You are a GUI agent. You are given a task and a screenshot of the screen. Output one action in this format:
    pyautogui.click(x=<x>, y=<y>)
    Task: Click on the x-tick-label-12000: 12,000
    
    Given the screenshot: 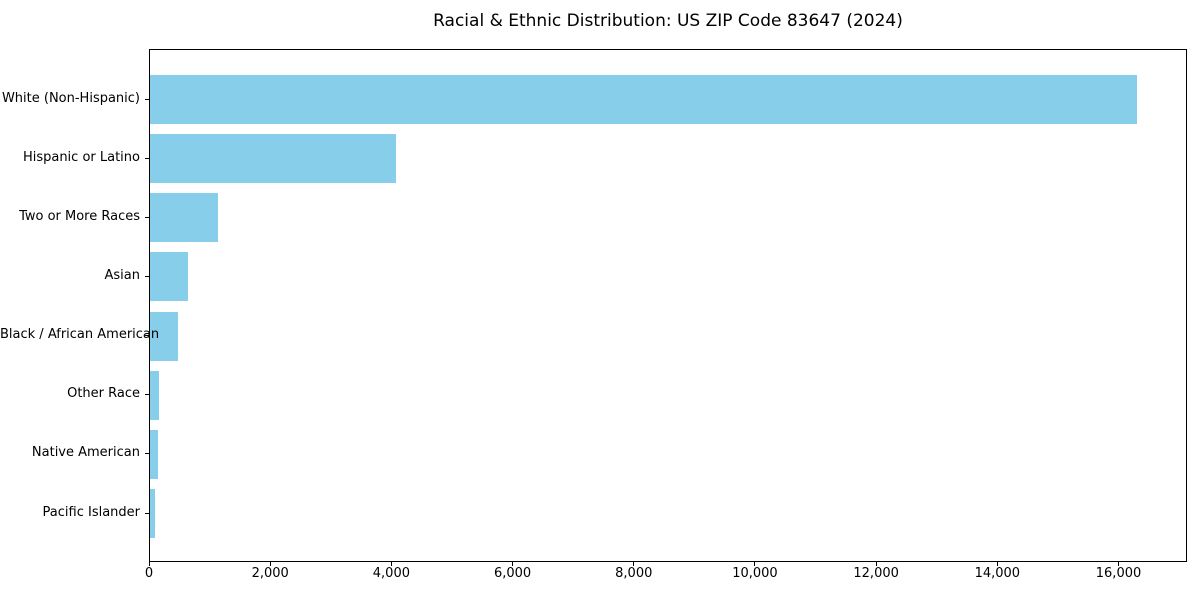 What is the action you would take?
    pyautogui.click(x=876, y=573)
    